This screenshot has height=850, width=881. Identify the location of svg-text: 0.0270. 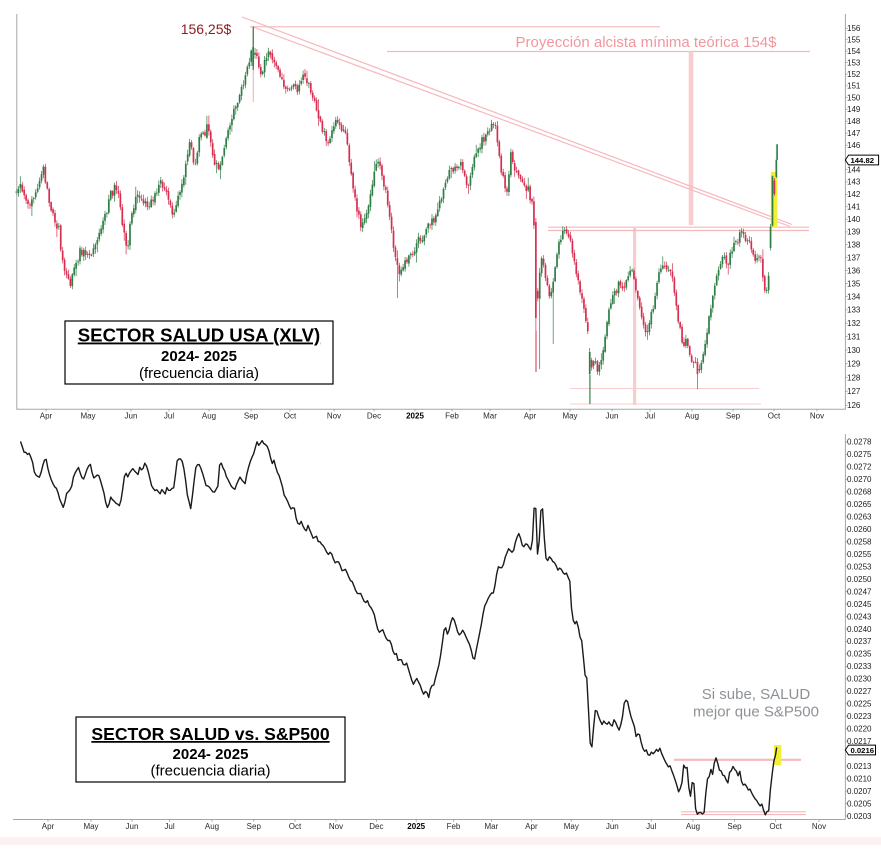
(859, 479).